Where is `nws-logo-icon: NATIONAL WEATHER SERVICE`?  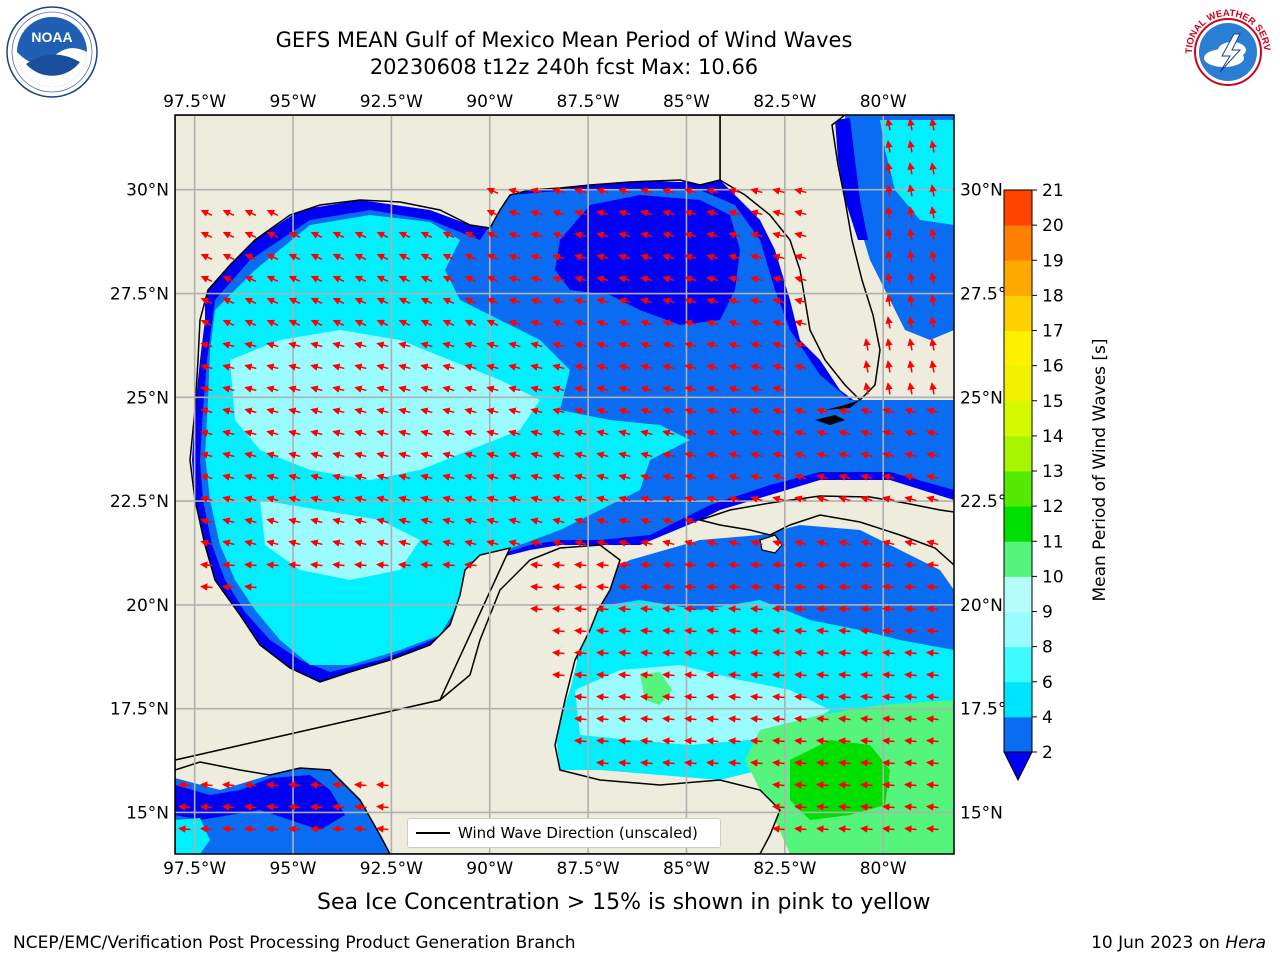 nws-logo-icon: NATIONAL WEATHER SERVICE is located at coordinates (1227, 51).